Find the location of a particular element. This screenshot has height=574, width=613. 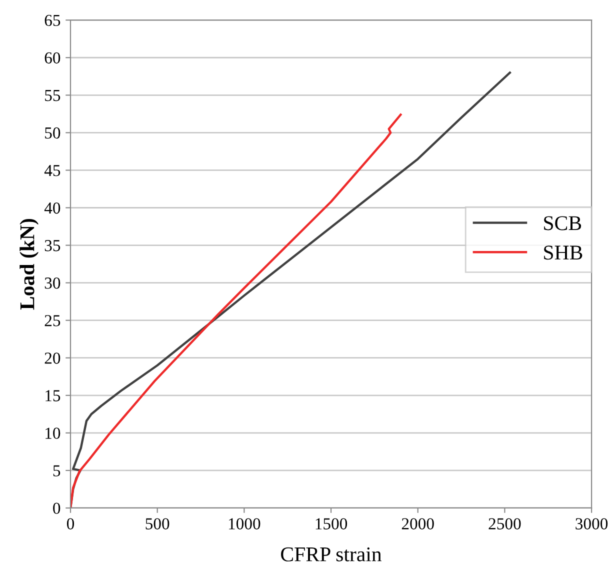

y-tick-label: 20 is located at coordinates (52, 358).